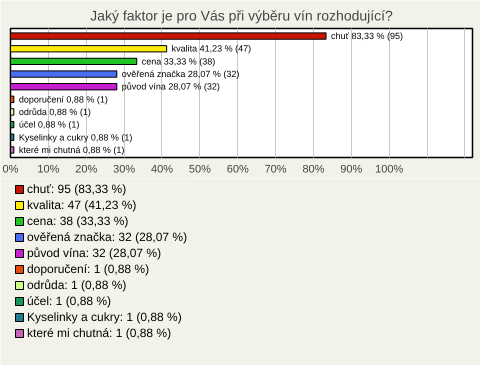 This screenshot has height=365, width=480. I want to click on x-tick-label: 10%, so click(48, 170).